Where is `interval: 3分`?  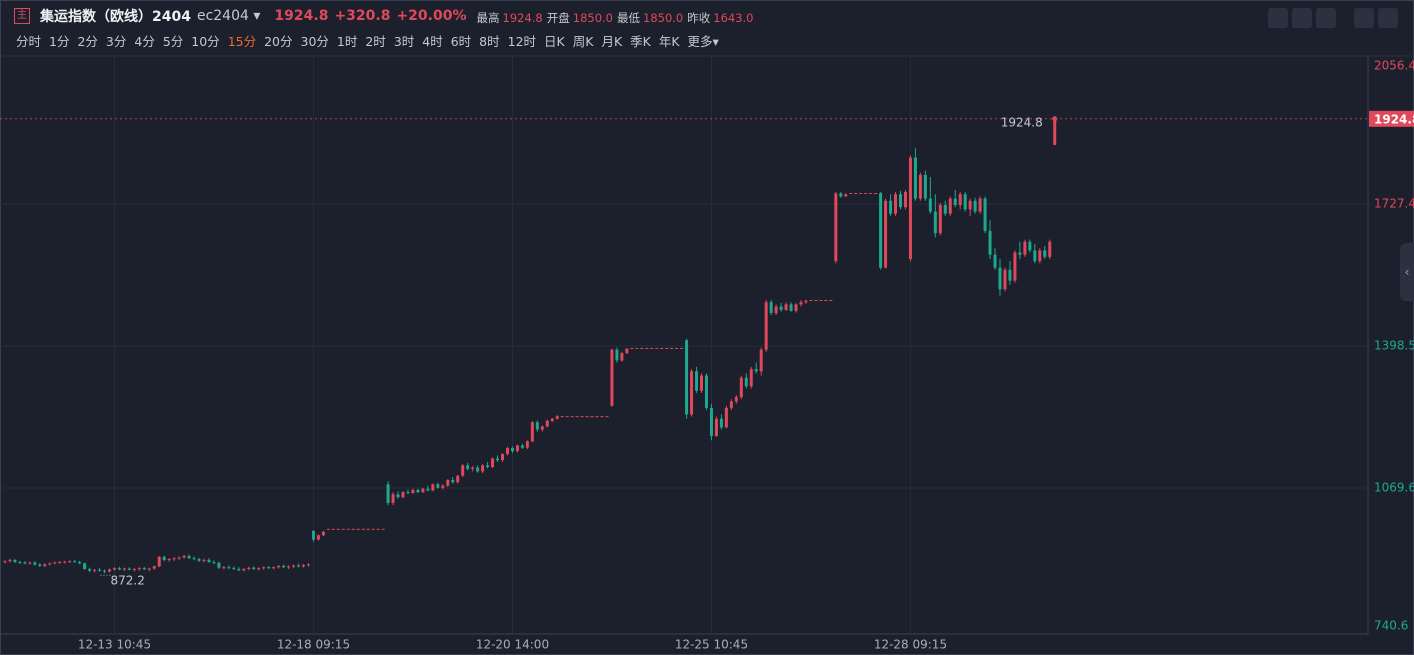 interval: 3分 is located at coordinates (116, 41).